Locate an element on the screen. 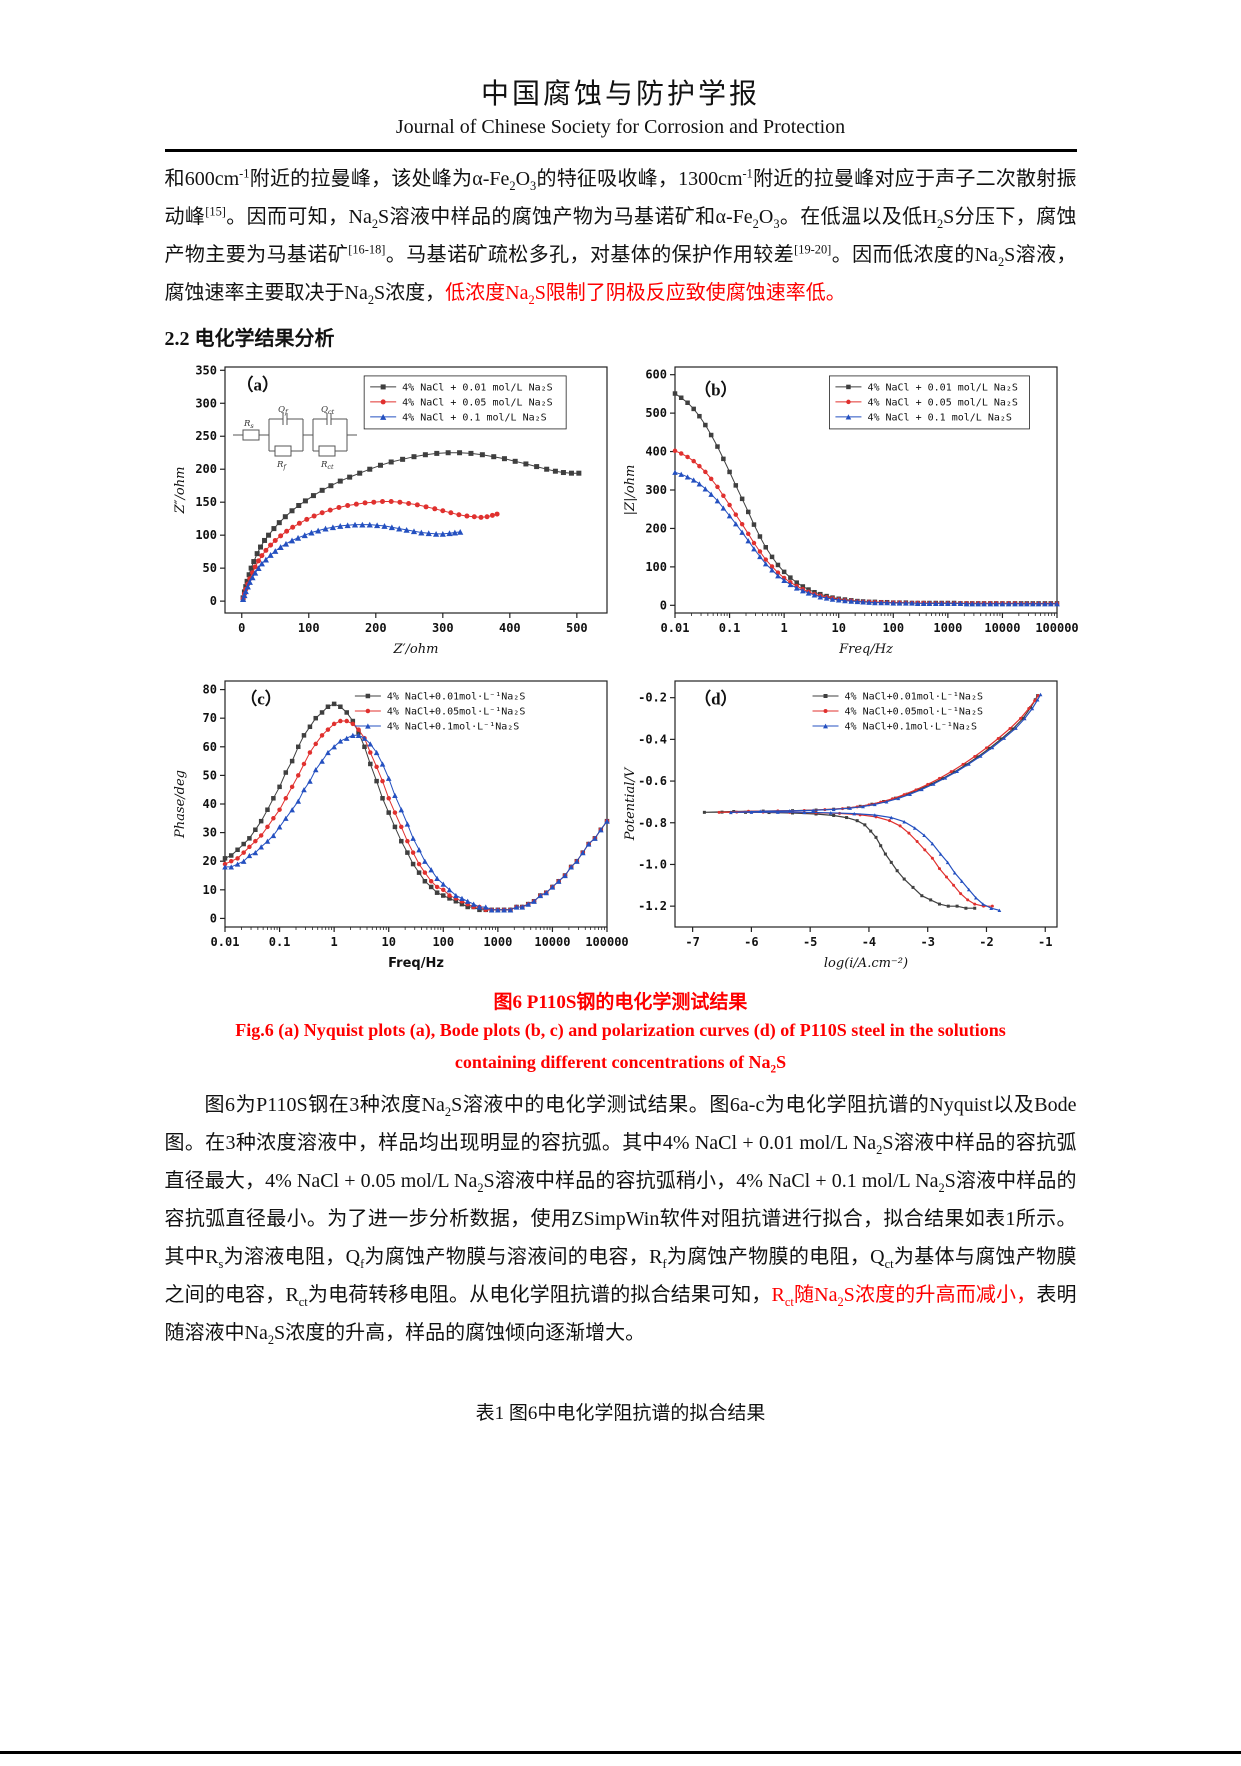  svg-text: -1.0 is located at coordinates (652, 864).